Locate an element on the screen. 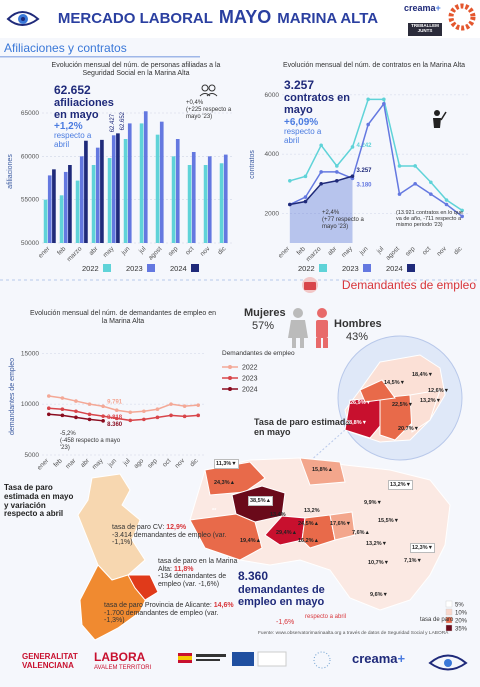 This screenshot has width=480, height=687. inset-label: 28,8%▼ is located at coordinates (357, 423).